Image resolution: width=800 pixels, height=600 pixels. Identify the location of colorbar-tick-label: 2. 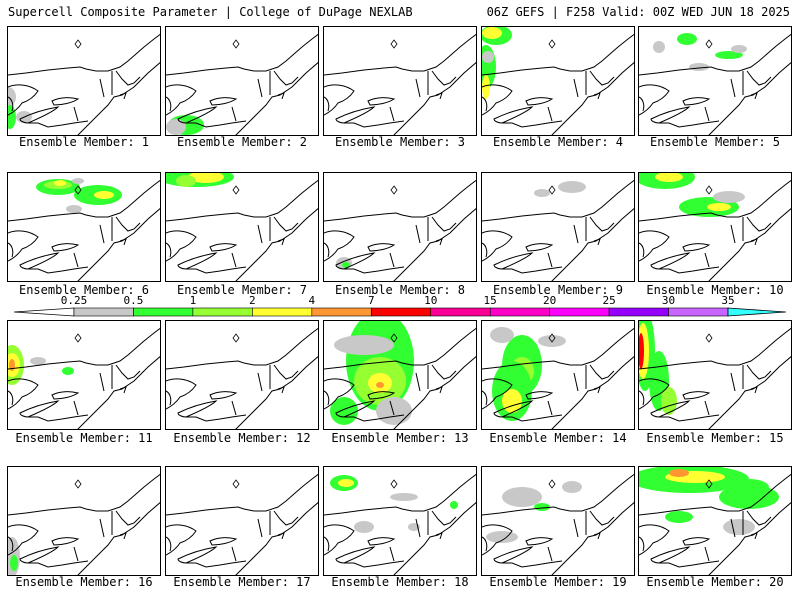
(252, 300).